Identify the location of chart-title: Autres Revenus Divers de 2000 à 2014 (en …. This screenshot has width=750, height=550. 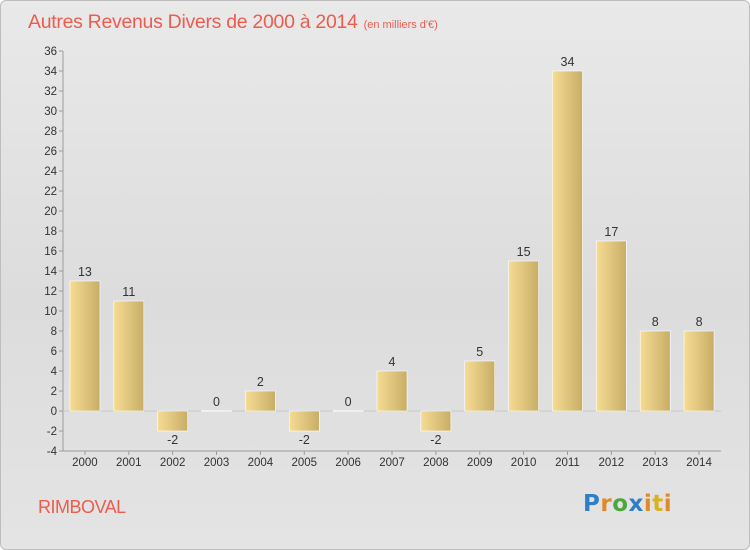
(233, 22).